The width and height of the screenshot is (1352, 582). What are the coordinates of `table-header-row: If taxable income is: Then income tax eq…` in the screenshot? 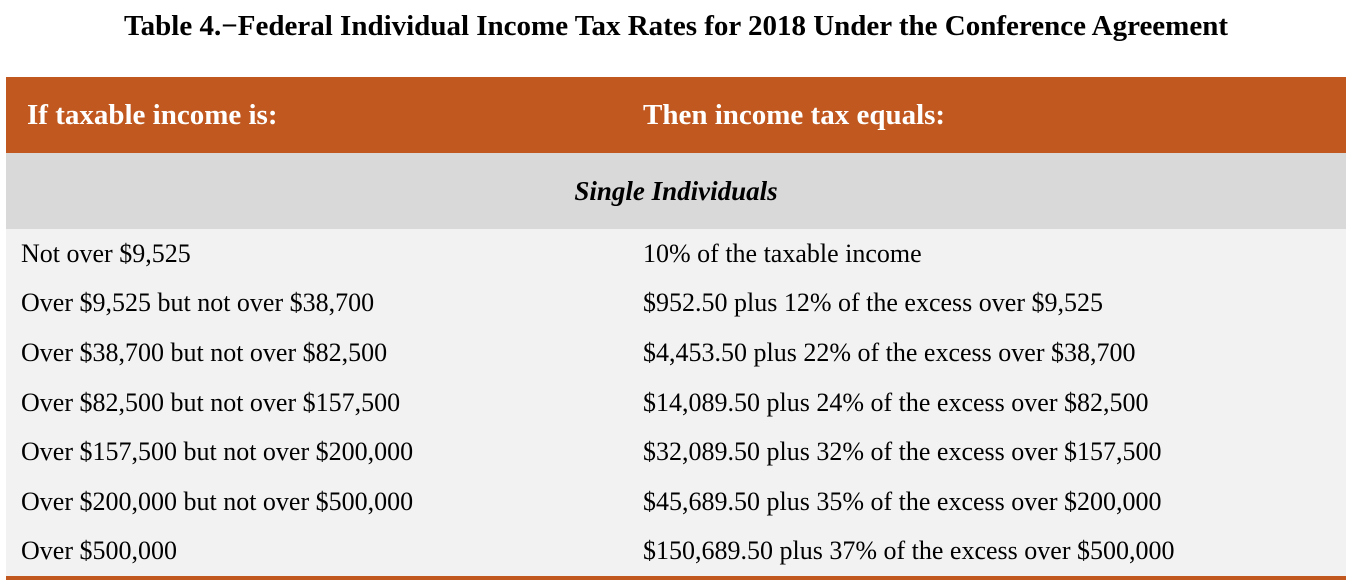 It's located at (676, 115).